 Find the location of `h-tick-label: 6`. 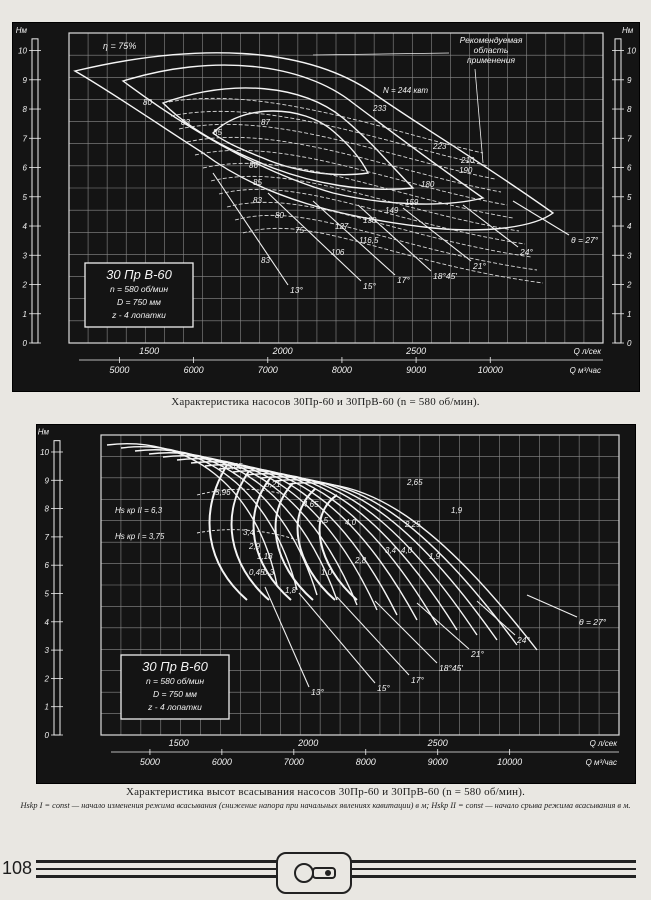

h-tick-label: 6 is located at coordinates (25, 168).